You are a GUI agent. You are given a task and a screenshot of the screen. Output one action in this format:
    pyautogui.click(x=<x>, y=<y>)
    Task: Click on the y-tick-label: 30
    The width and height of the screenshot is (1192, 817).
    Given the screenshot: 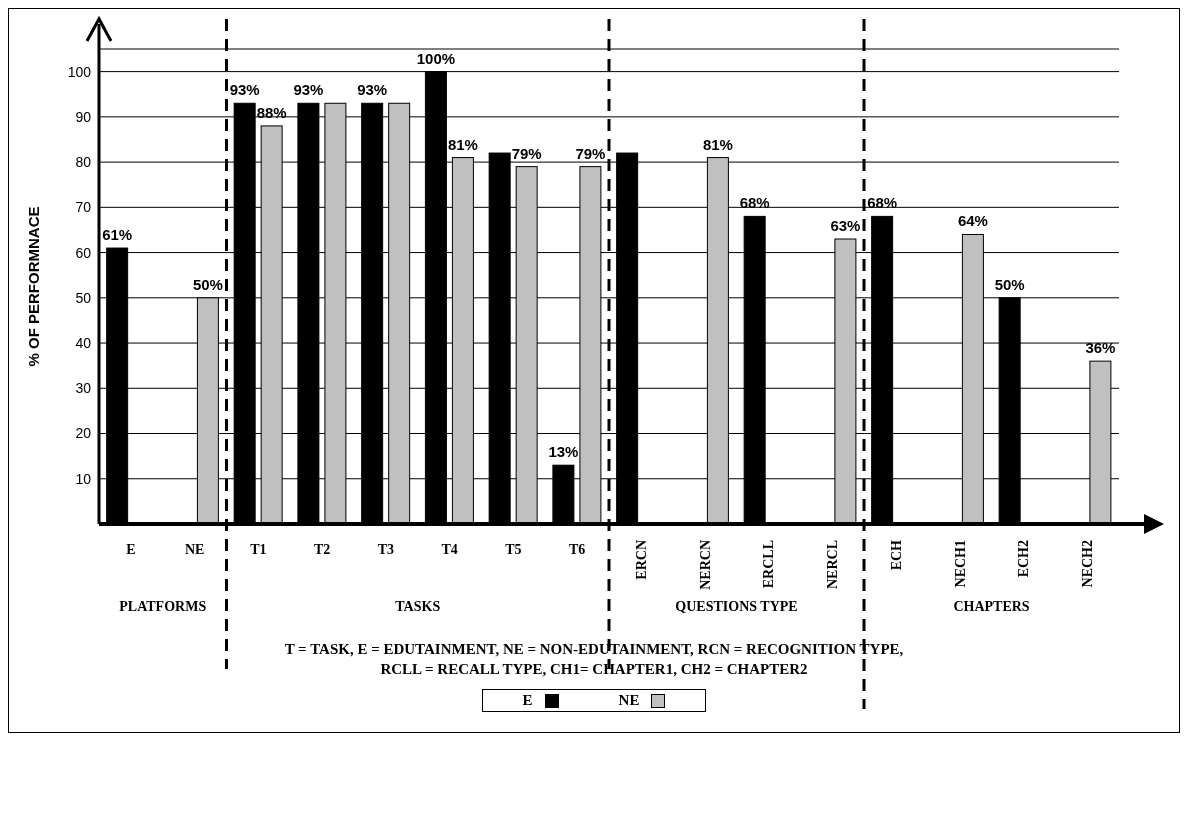 What is the action you would take?
    pyautogui.click(x=83, y=388)
    